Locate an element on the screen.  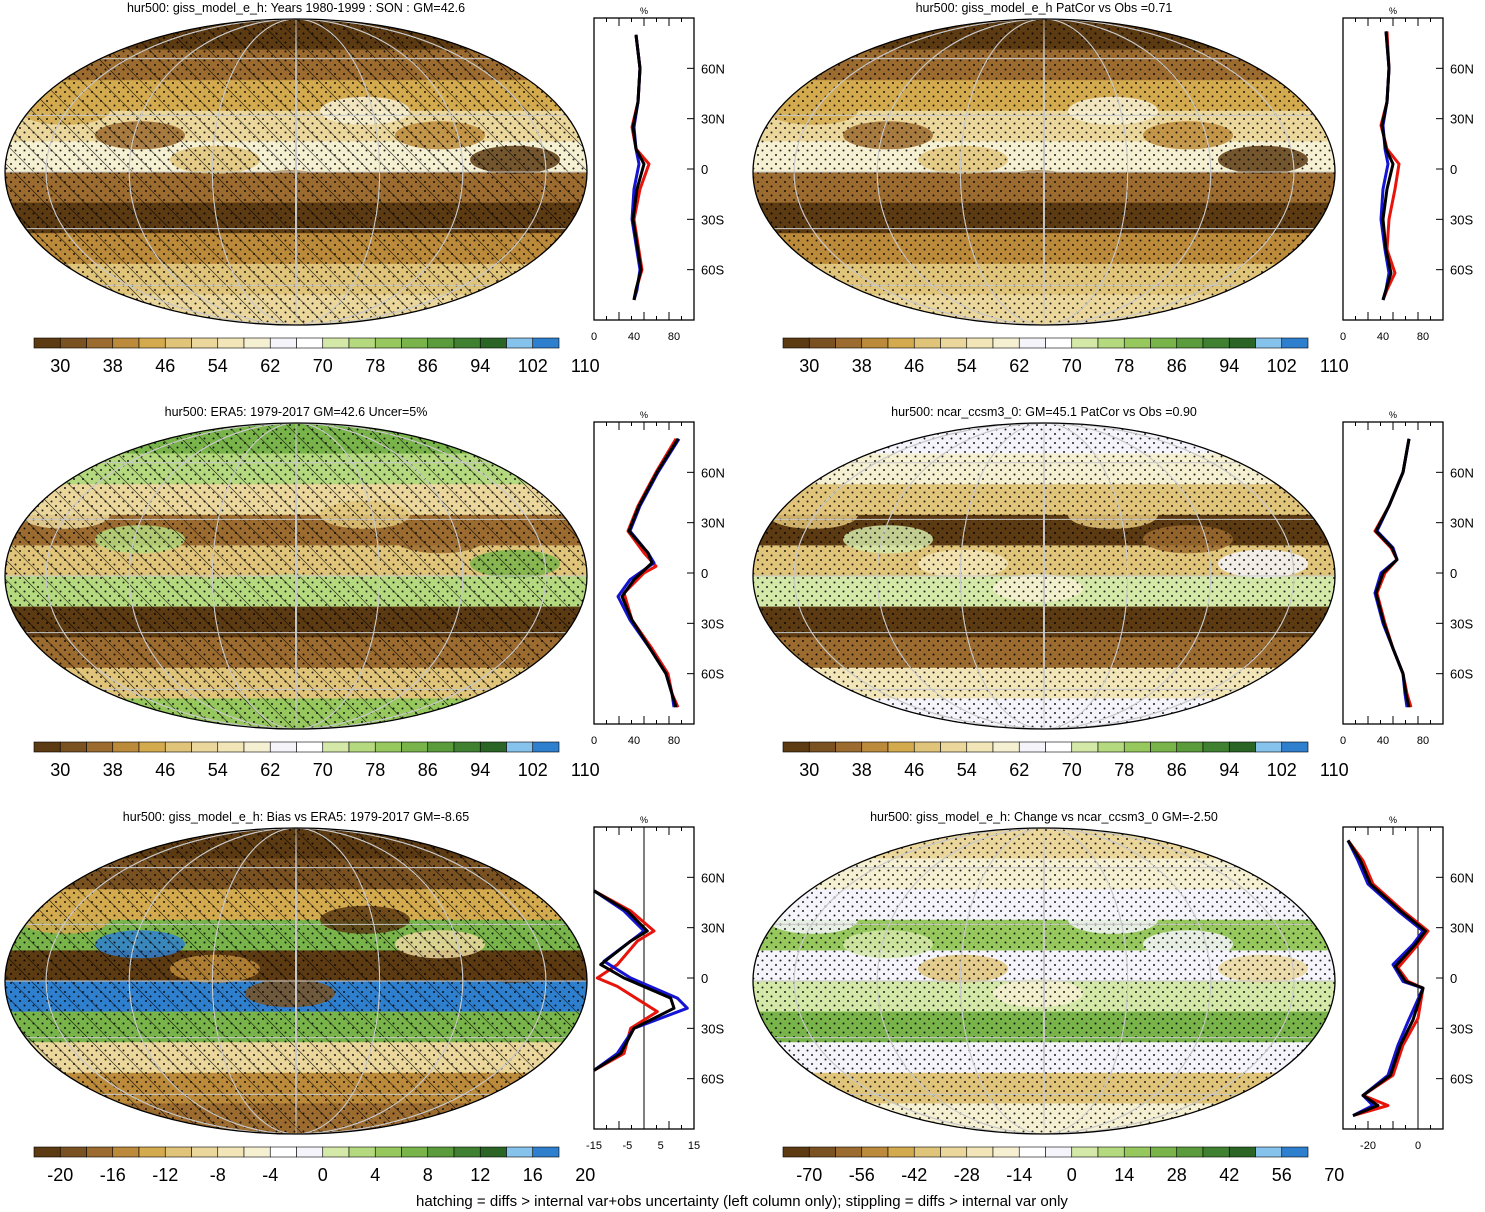
colorbar-tick-label: 28 is located at coordinates (1177, 1175).